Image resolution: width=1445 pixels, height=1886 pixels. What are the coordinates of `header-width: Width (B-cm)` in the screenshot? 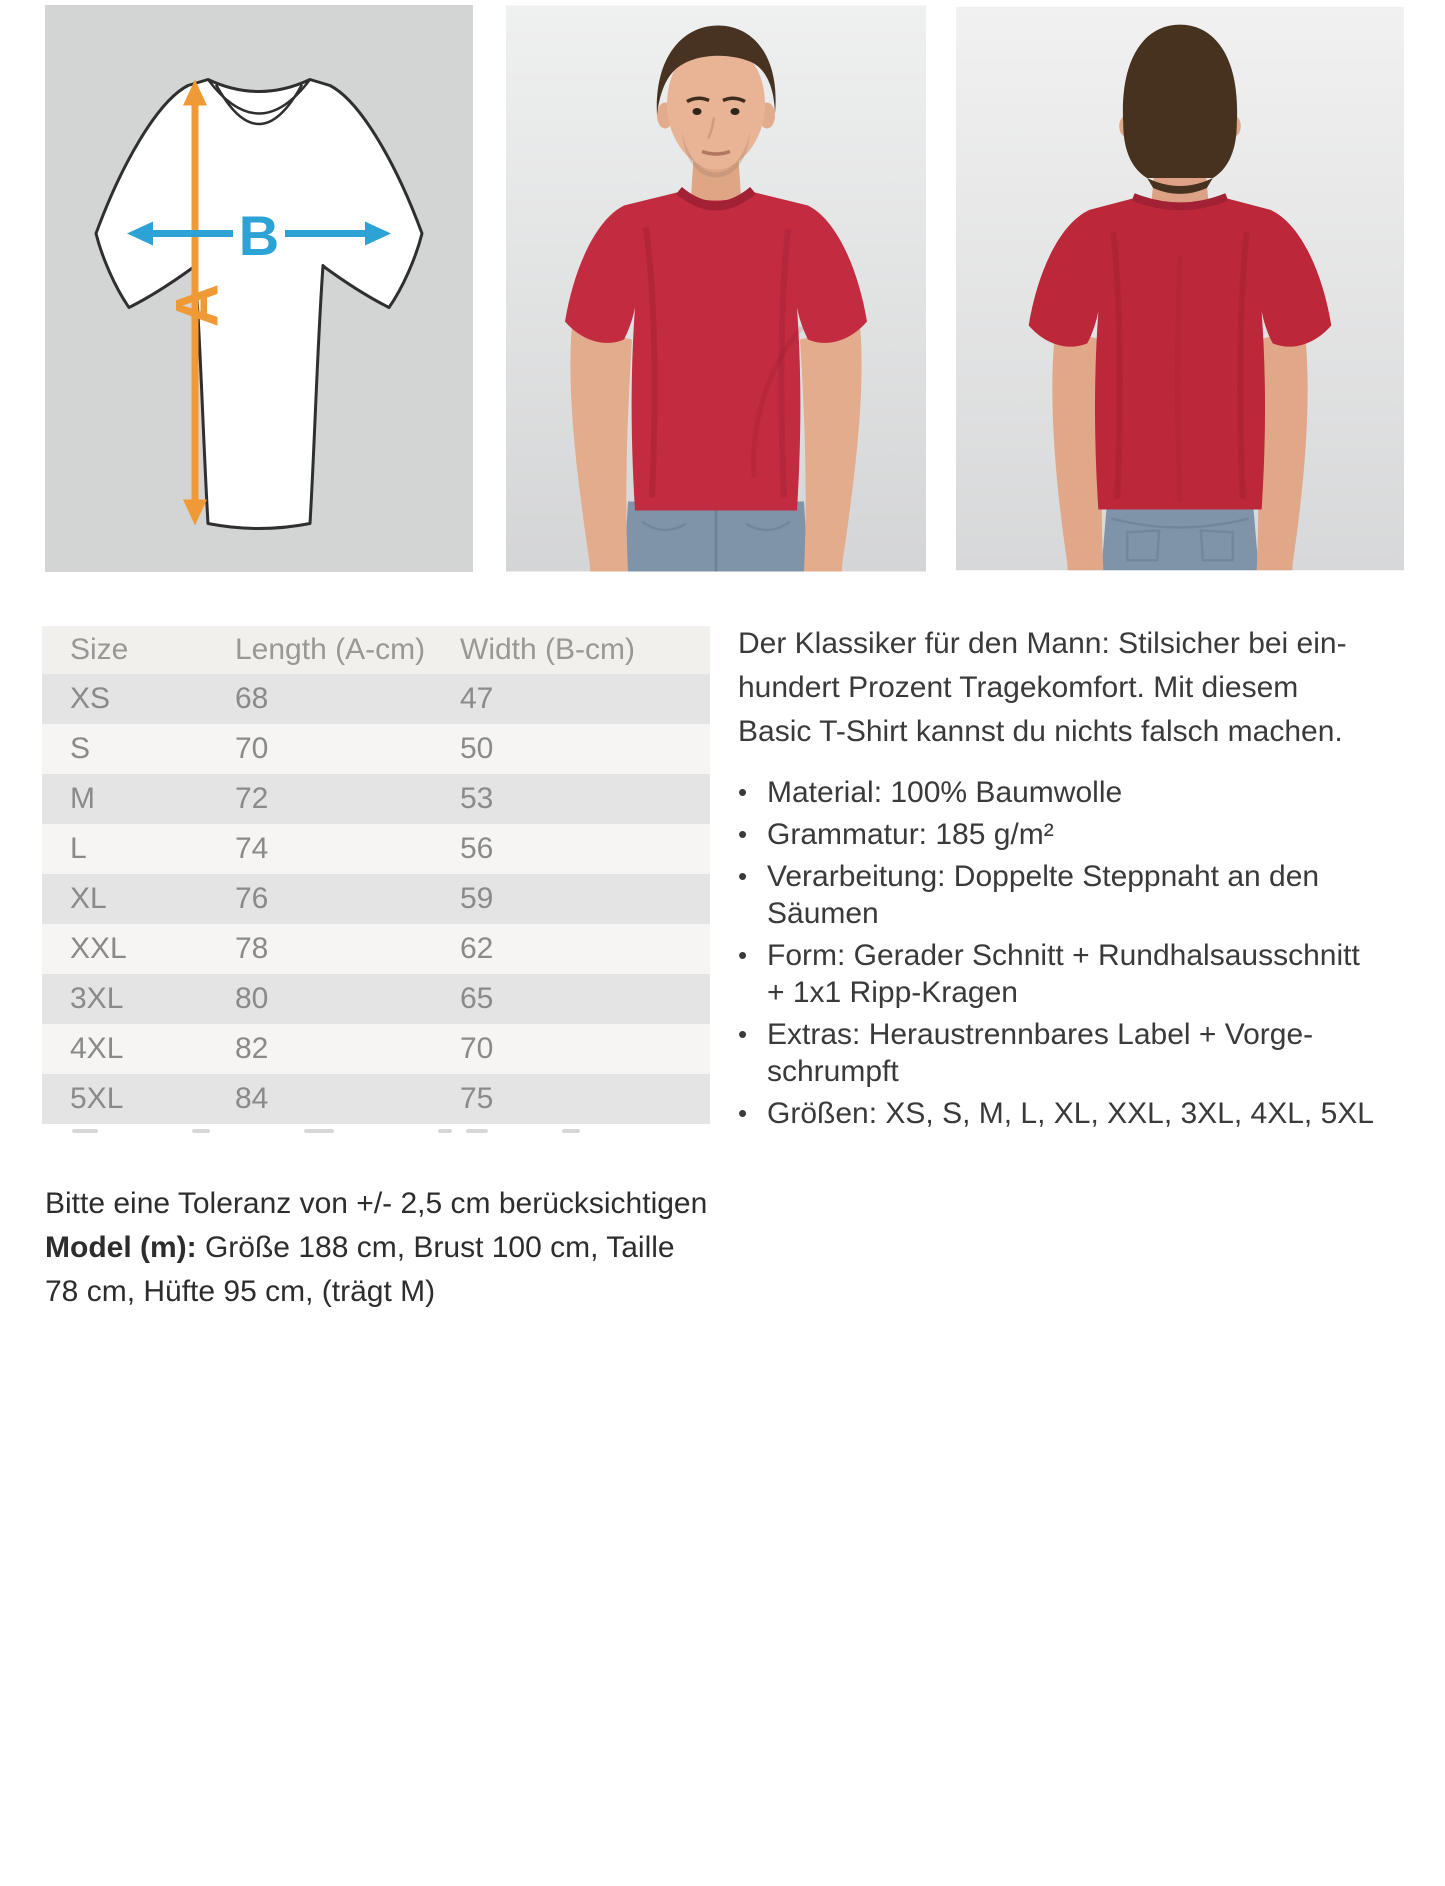 It's located at (547, 649).